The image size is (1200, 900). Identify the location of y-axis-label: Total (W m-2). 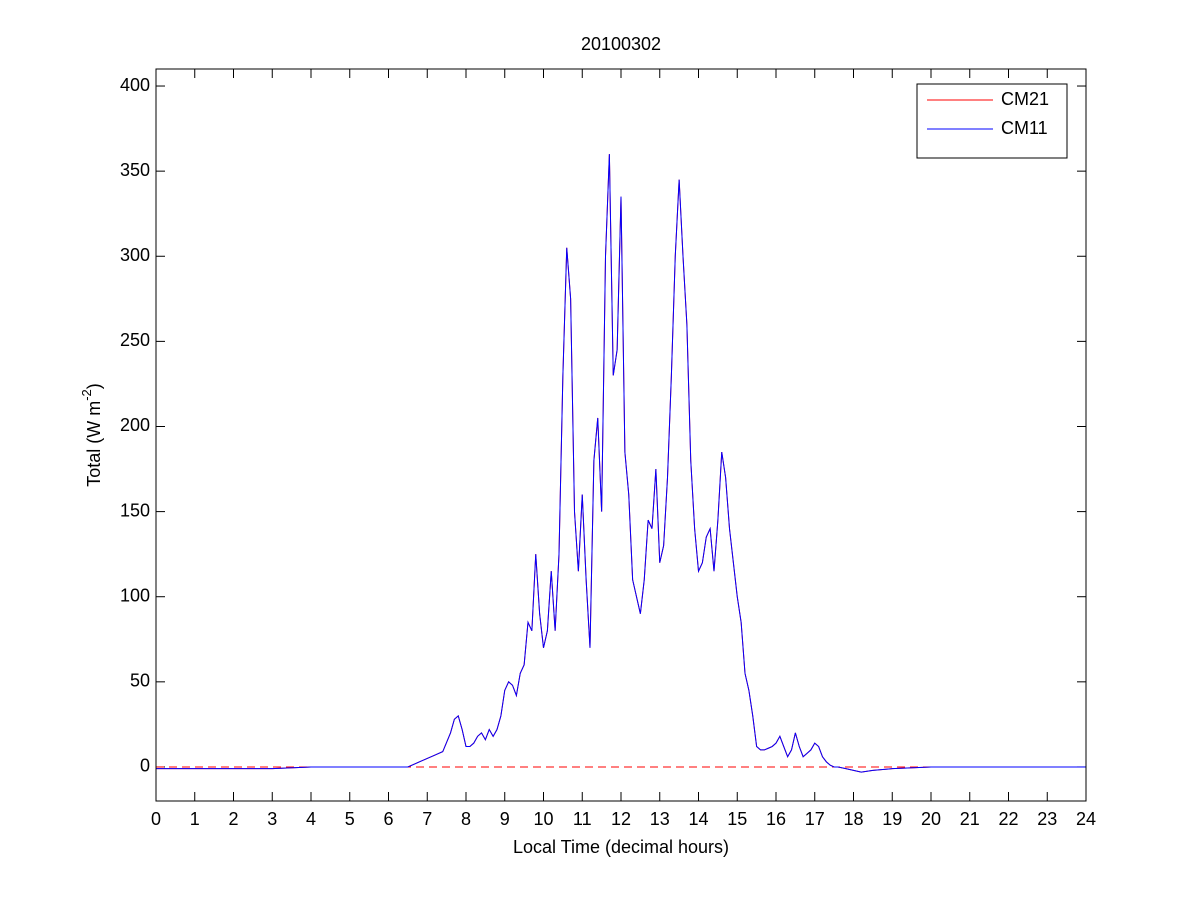
(91, 435).